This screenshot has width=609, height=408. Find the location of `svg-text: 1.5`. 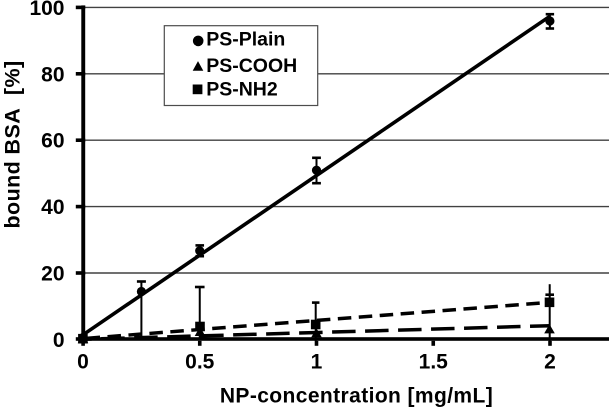

svg-text: 1.5 is located at coordinates (434, 362).